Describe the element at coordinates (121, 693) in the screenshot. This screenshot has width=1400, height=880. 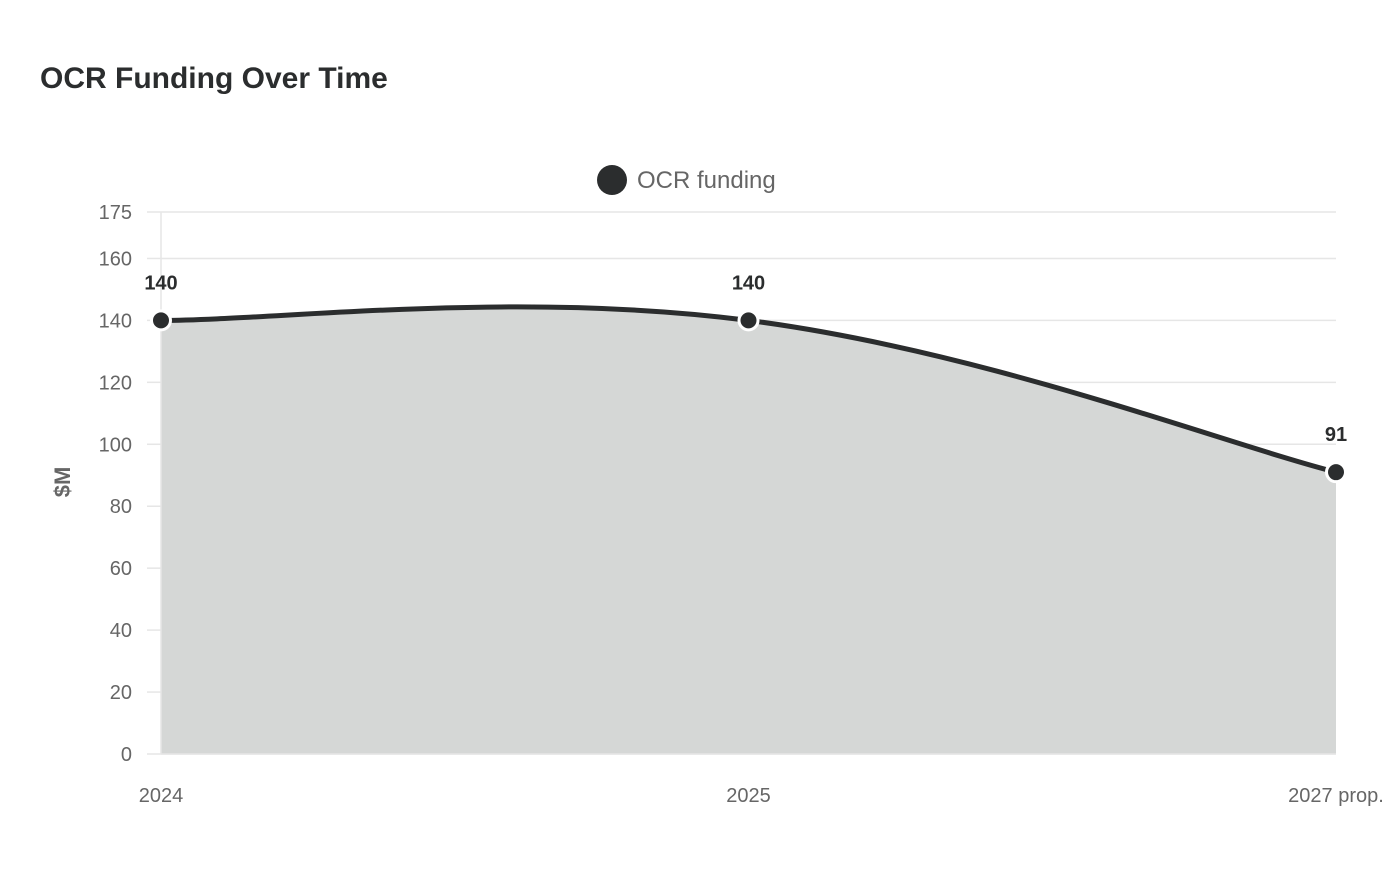
I see `y-tick-label: 20` at that location.